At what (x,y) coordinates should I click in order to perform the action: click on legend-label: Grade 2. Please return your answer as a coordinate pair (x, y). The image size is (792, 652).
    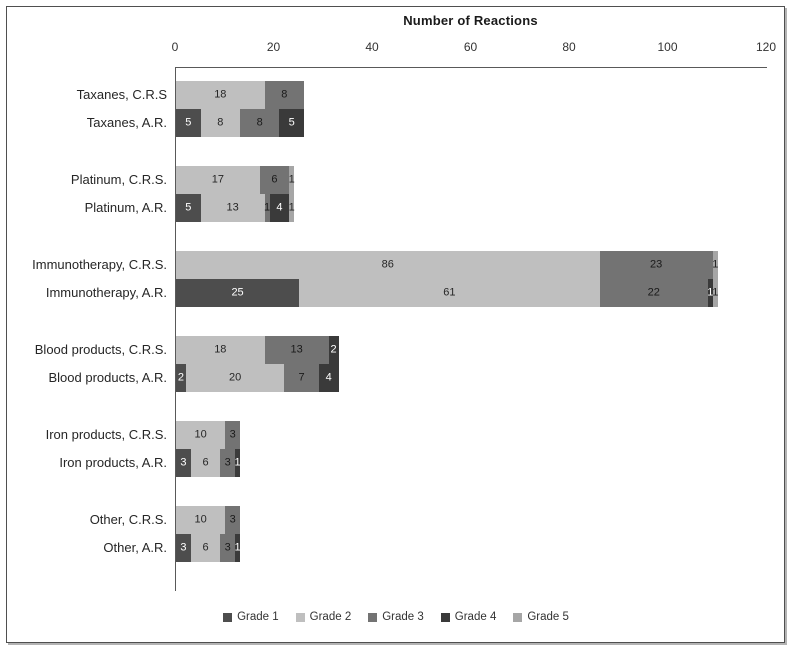
    Looking at the image, I should click on (330, 617).